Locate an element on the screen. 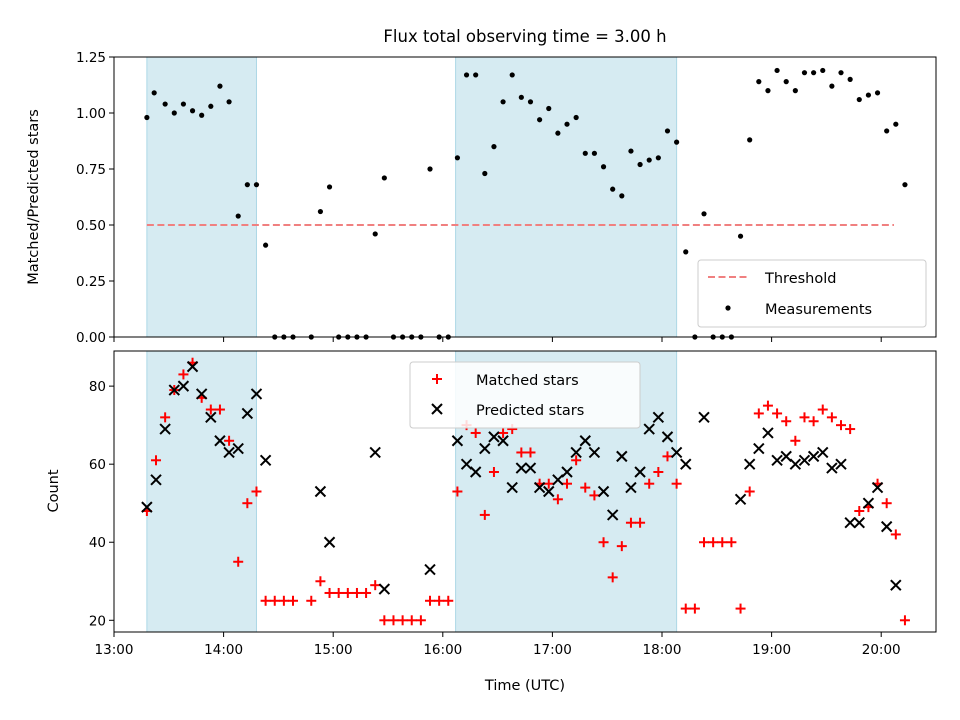 Image resolution: width=960 pixels, height=720 pixels. bottom-y-tick-label: 60 is located at coordinates (97, 465).